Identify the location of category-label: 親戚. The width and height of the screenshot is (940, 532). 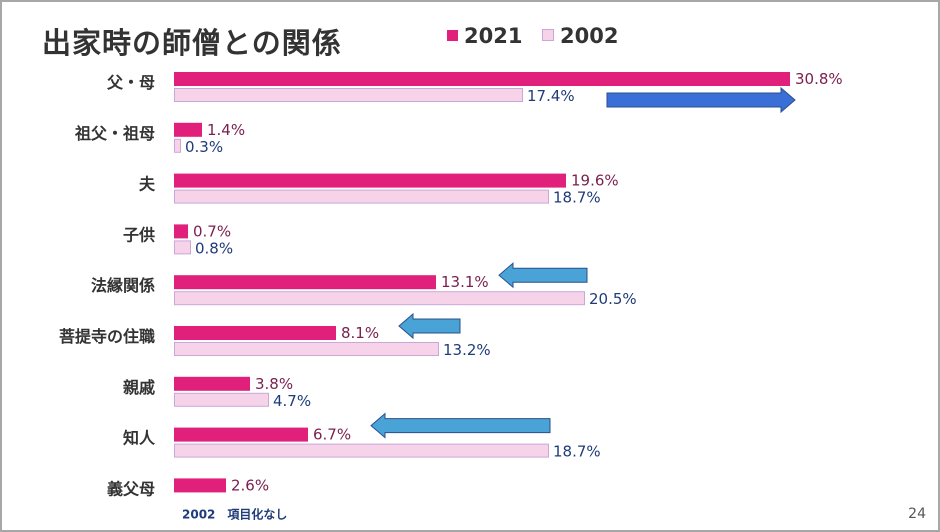
(139, 387).